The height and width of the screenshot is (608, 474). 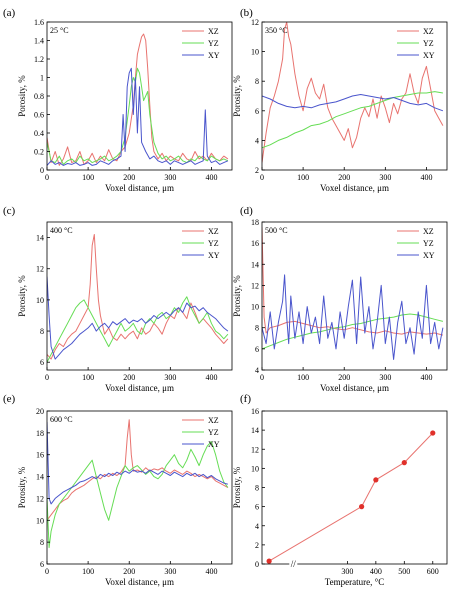 I want to click on temperature-annotation: 350 °C, so click(x=276, y=30).